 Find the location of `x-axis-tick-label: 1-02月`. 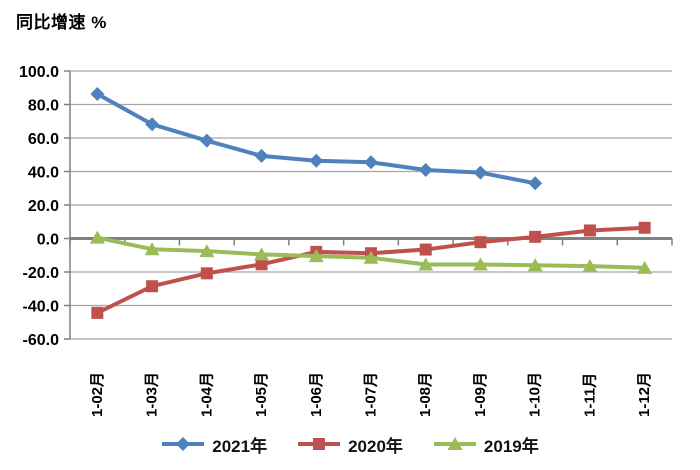

x-axis-tick-label: 1-02月 is located at coordinates (97, 394).